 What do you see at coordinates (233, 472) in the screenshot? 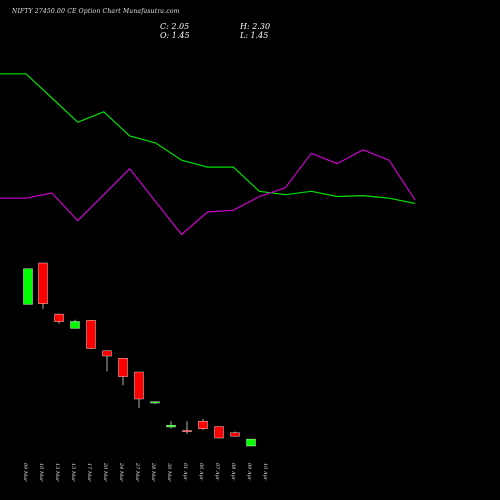
I see `x-tick-label: 08 Apr` at bounding box center [233, 472].